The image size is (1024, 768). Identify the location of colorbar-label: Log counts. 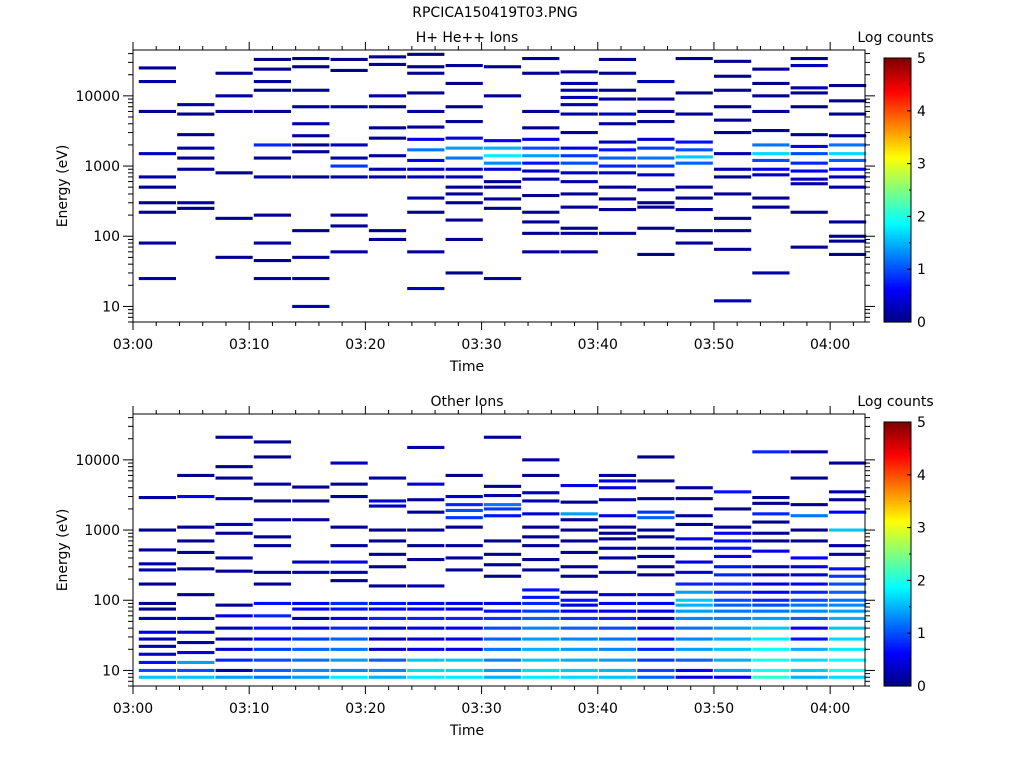
(895, 38).